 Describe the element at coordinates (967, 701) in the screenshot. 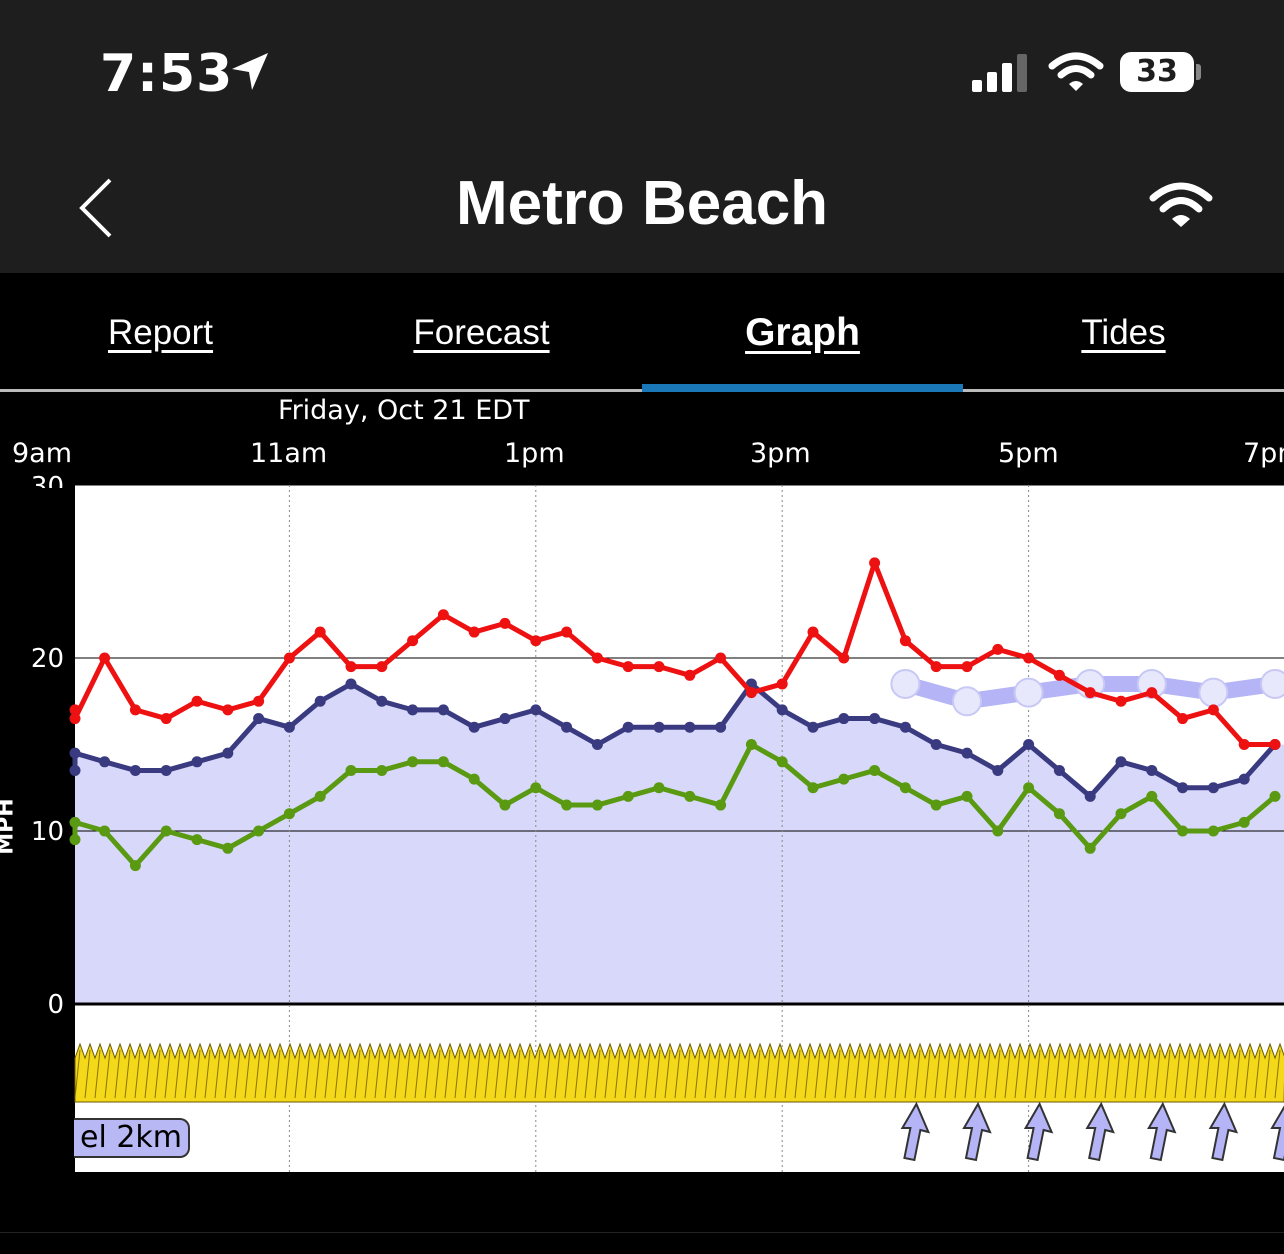

I see `forecast-point` at that location.